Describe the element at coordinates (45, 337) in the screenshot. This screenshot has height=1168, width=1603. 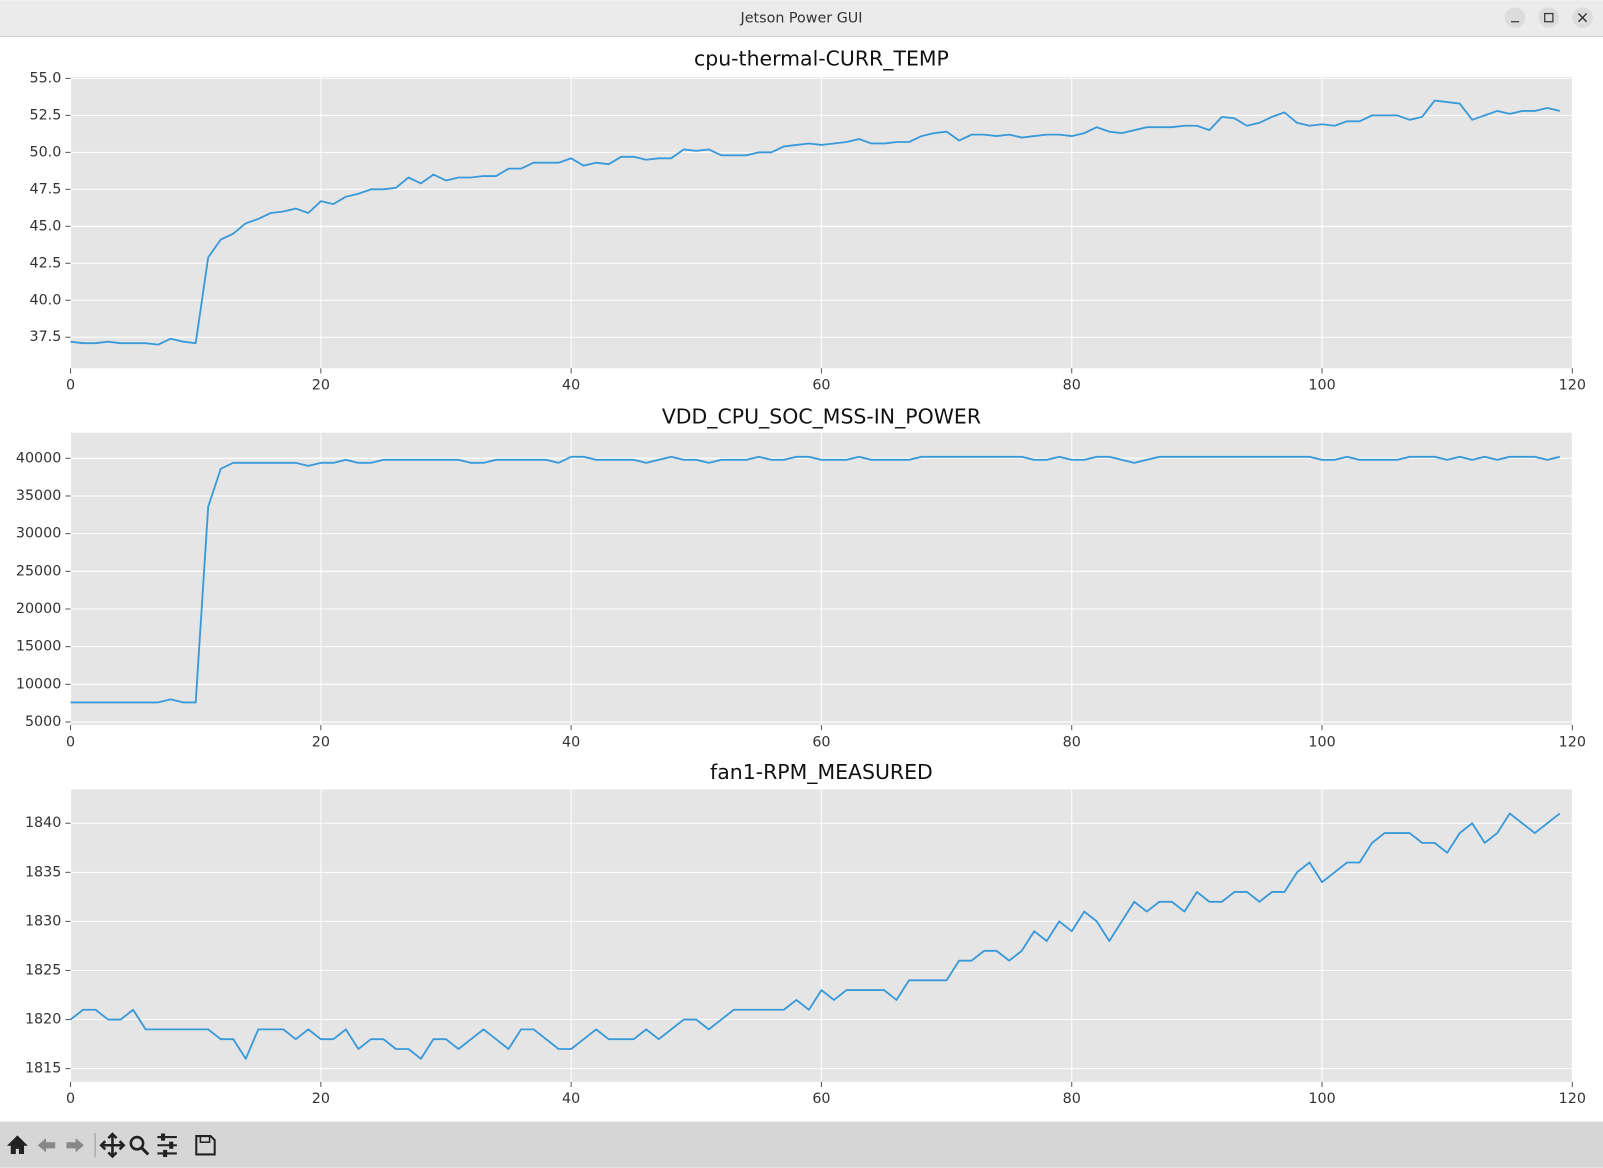
I see `y-tick-label: 37.5` at that location.